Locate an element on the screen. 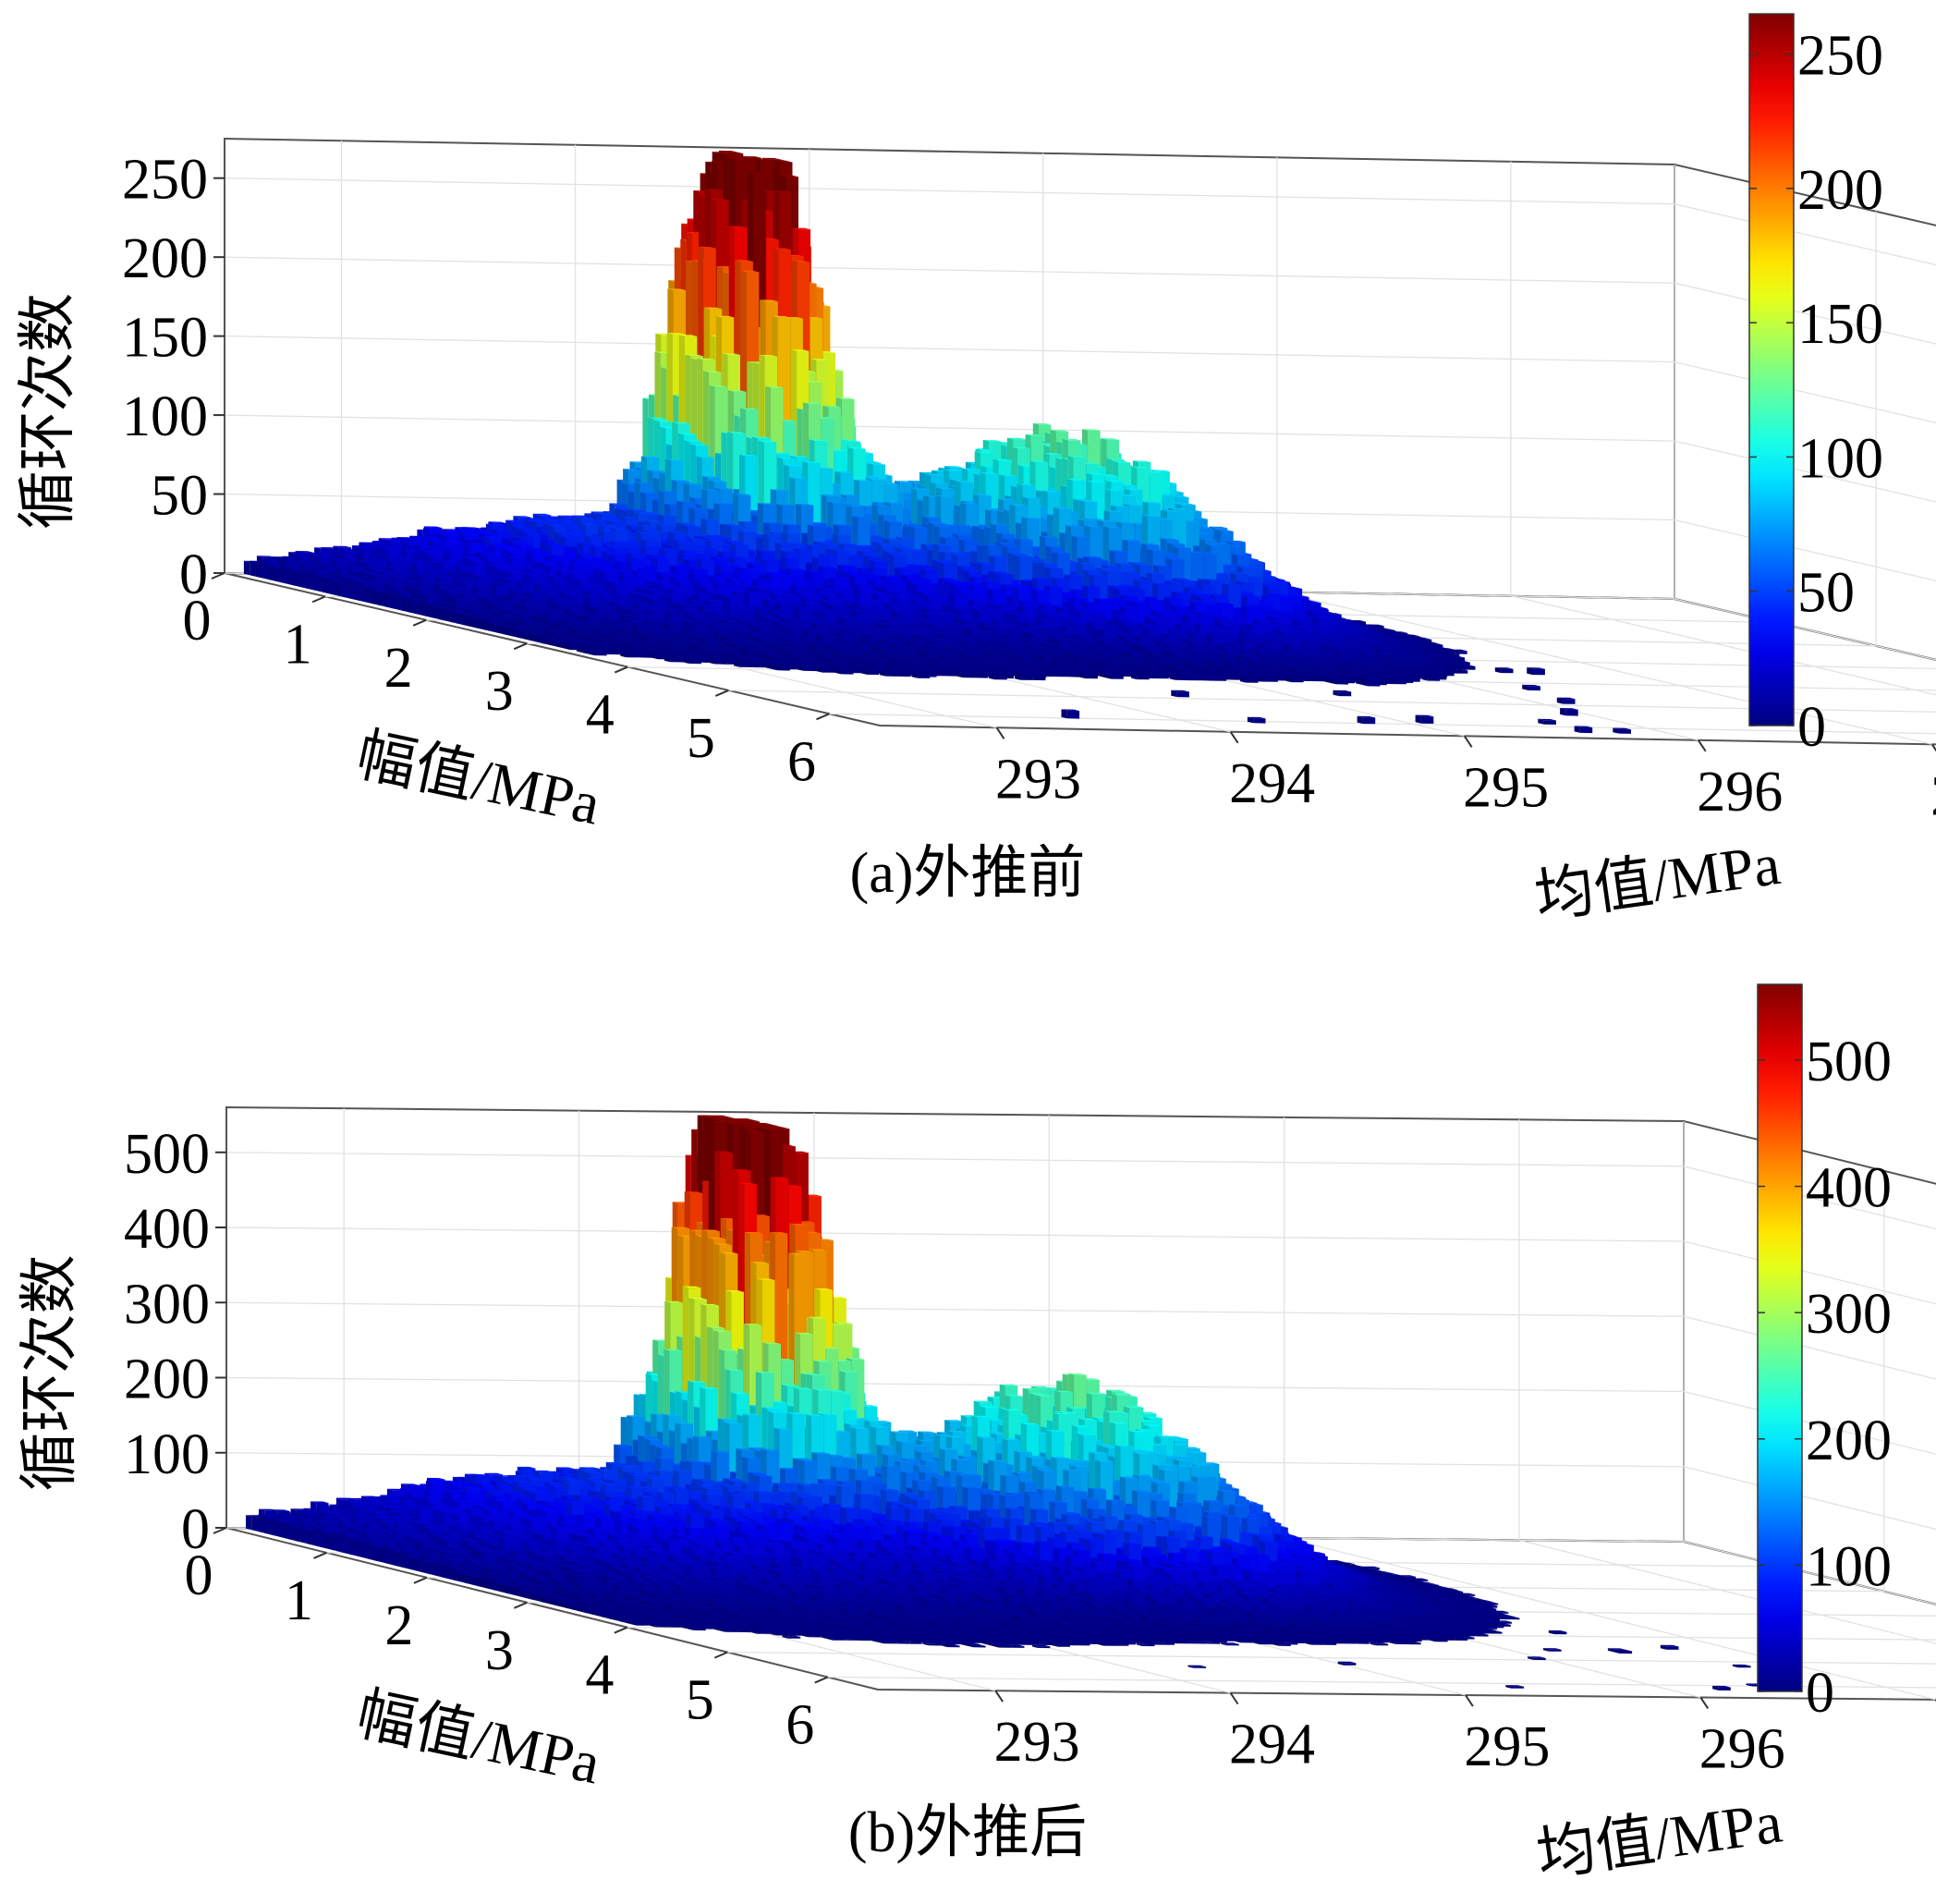 The height and width of the screenshot is (1904, 1936). panel-caption: (a)外推前 is located at coordinates (968, 873).